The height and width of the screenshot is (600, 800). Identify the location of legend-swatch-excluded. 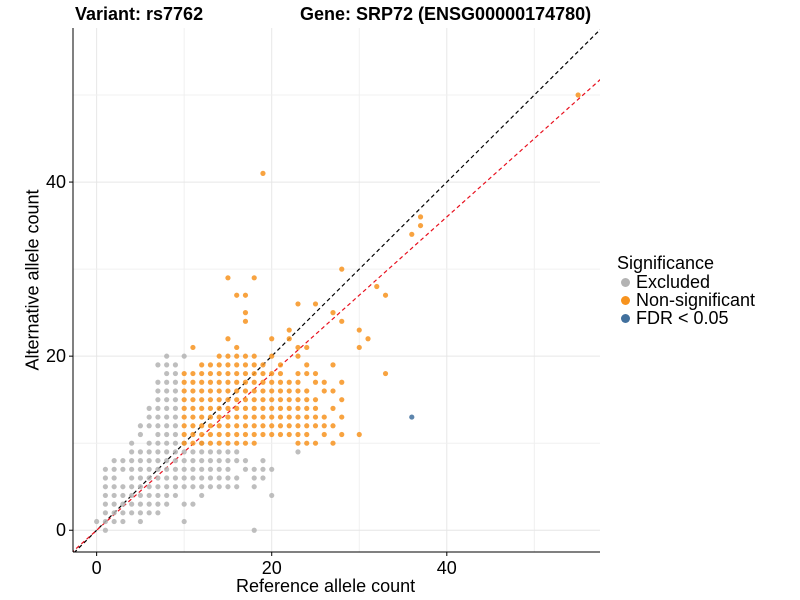
(625, 282).